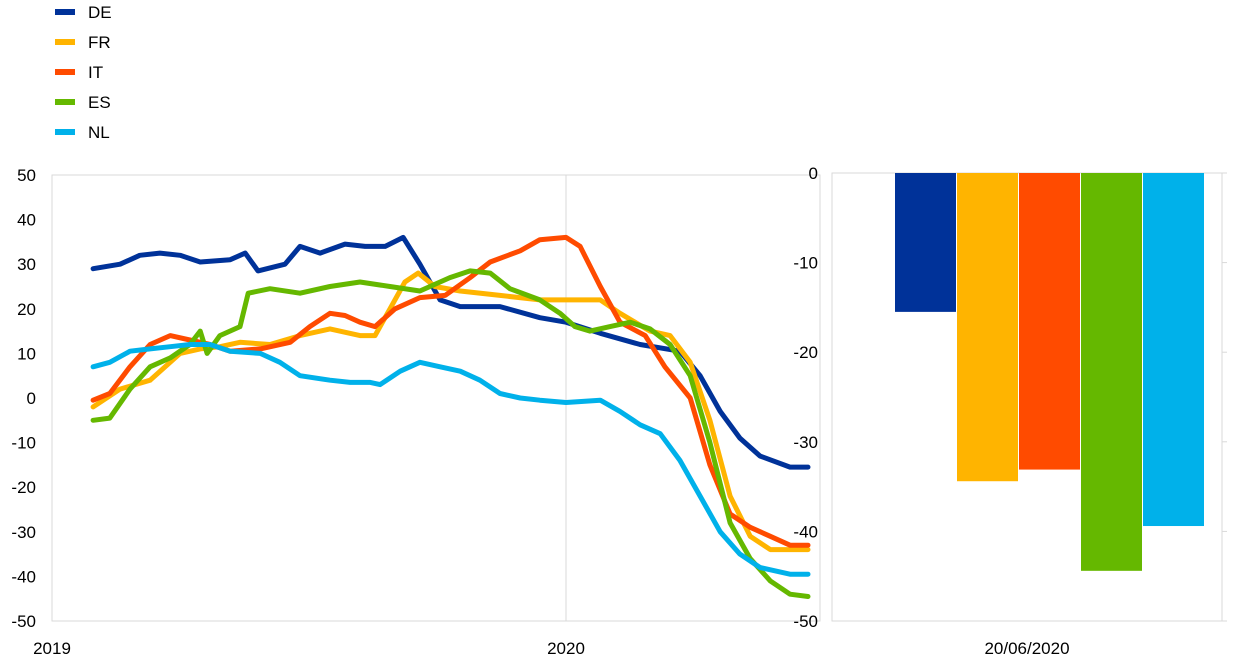 The width and height of the screenshot is (1240, 669). Describe the element at coordinates (26, 353) in the screenshot. I see `y-tick-label: 10` at that location.